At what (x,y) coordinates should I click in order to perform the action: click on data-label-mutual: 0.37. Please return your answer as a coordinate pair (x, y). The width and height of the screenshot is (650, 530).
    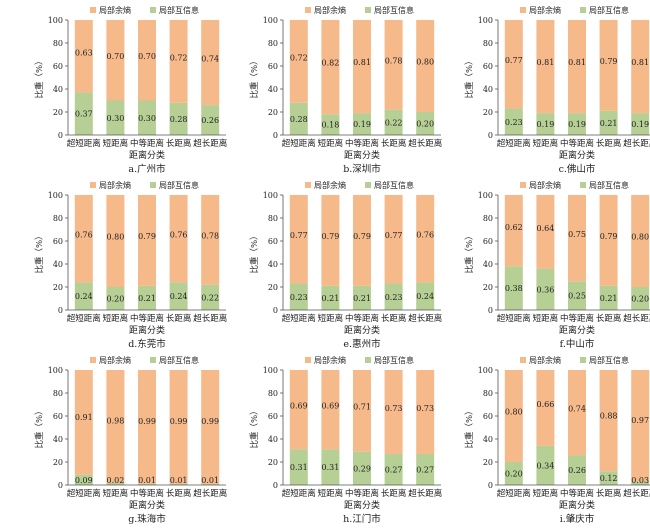
    Looking at the image, I should click on (84, 114).